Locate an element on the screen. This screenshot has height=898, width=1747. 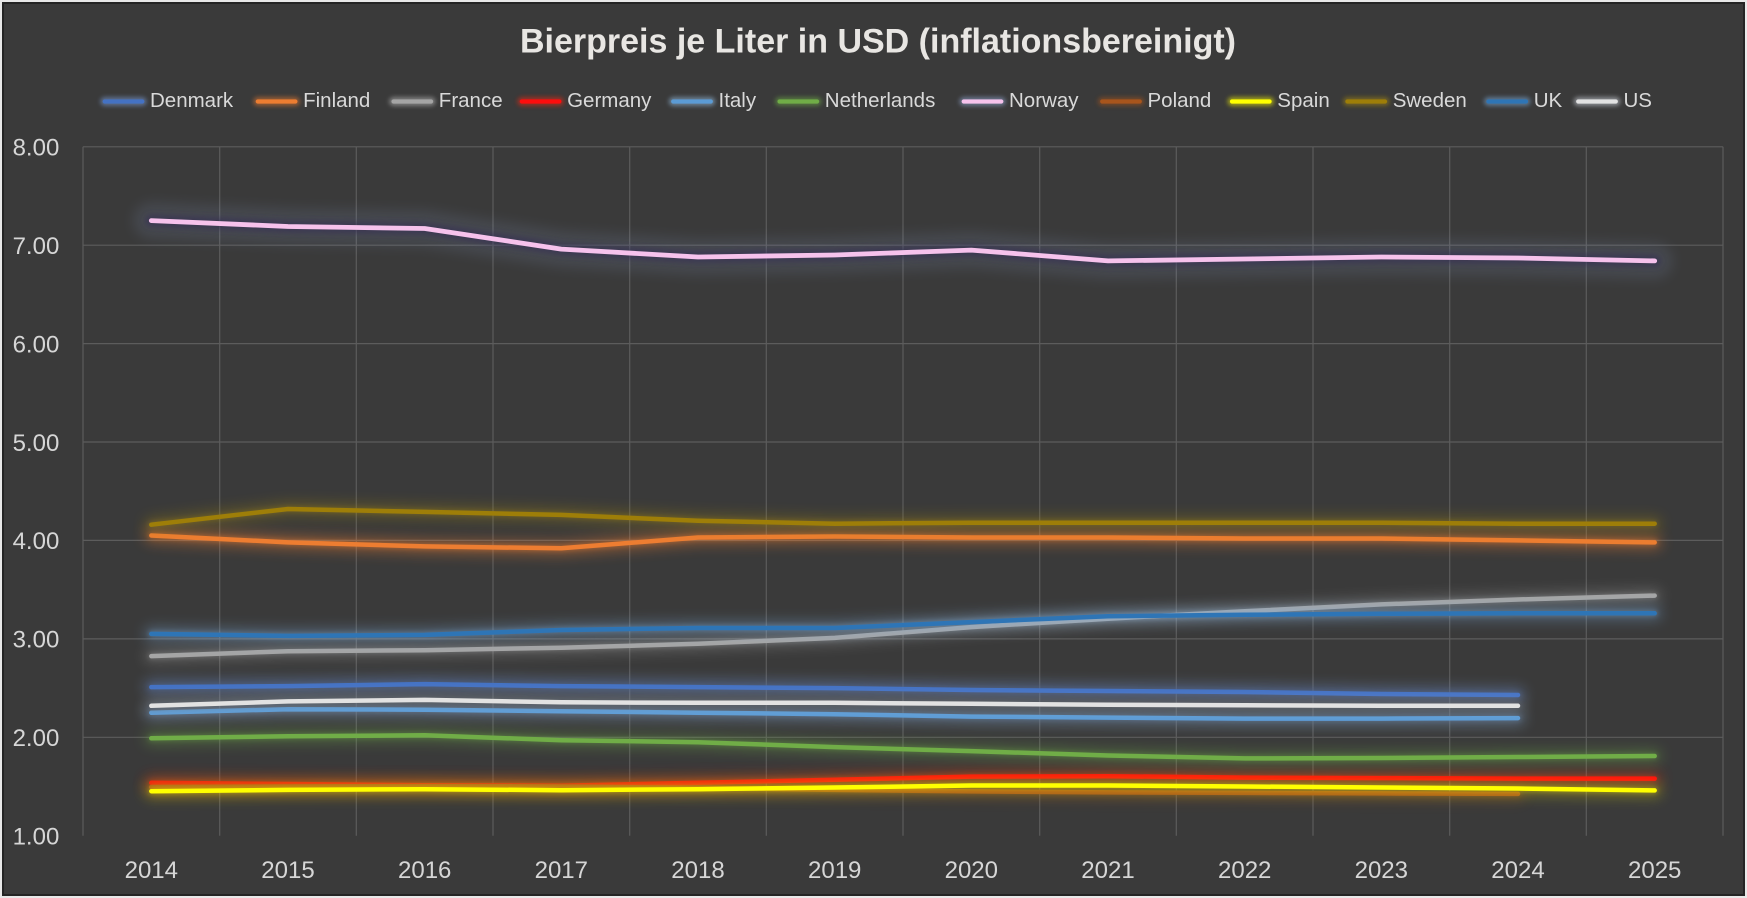
svg-text: 7.00 is located at coordinates (36, 246).